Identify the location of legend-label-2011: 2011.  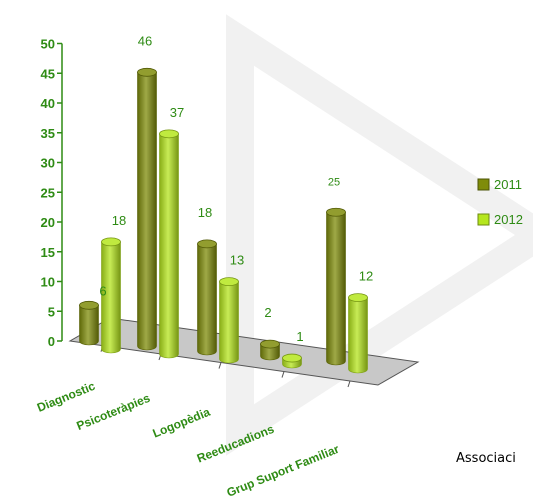
(508, 184).